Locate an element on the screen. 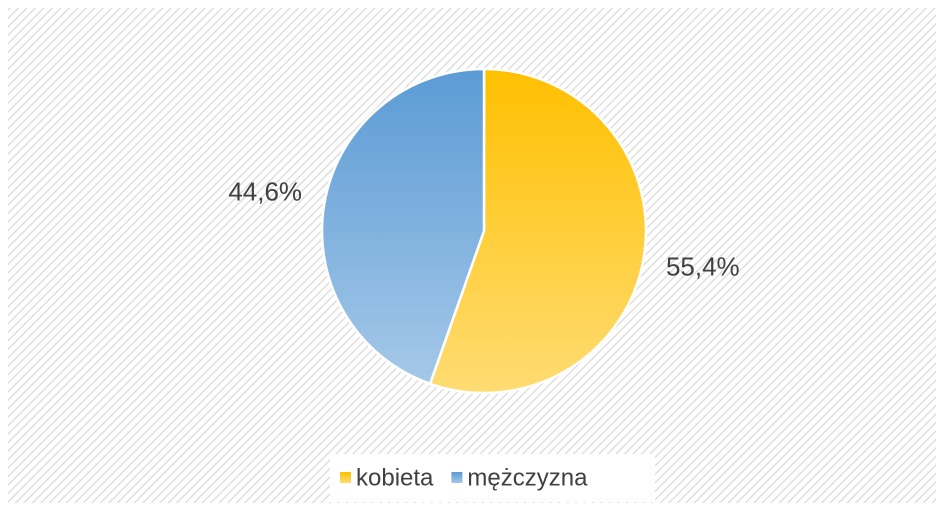 This screenshot has width=944, height=511. legend-label: kobieta is located at coordinates (395, 477).